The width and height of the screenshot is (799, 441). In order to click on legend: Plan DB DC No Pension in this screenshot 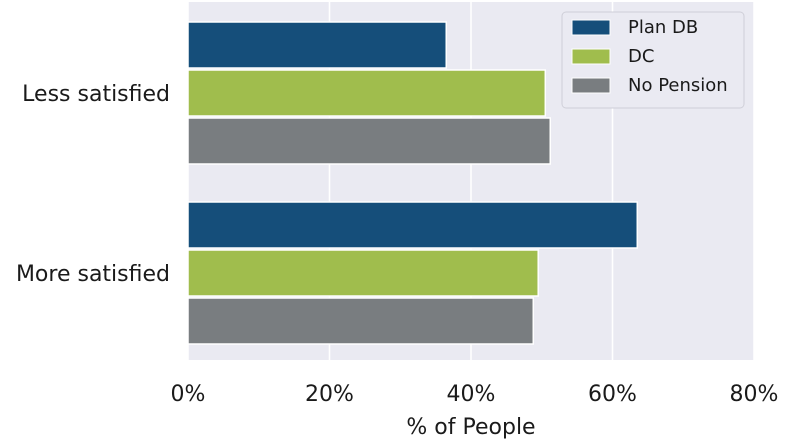, I will do `click(653, 60)`.